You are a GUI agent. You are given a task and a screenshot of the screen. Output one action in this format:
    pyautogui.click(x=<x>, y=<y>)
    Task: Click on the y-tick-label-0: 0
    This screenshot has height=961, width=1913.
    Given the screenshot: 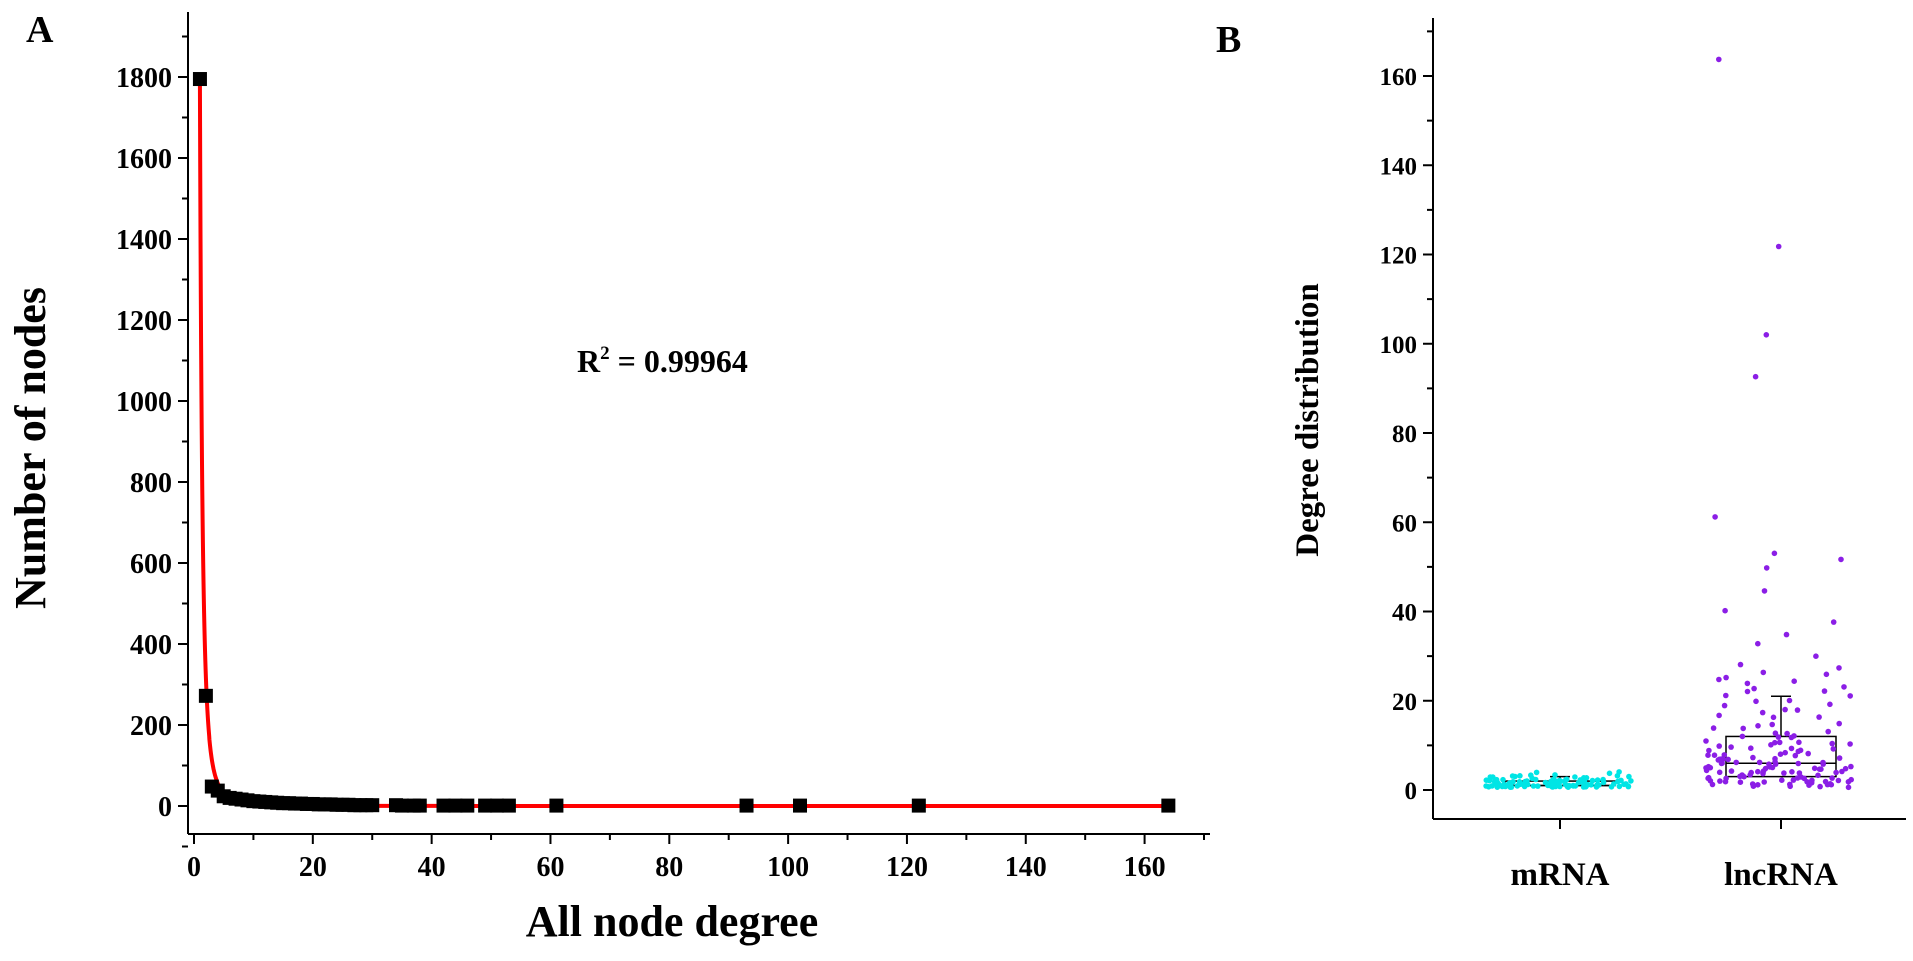 What is the action you would take?
    pyautogui.click(x=165, y=807)
    